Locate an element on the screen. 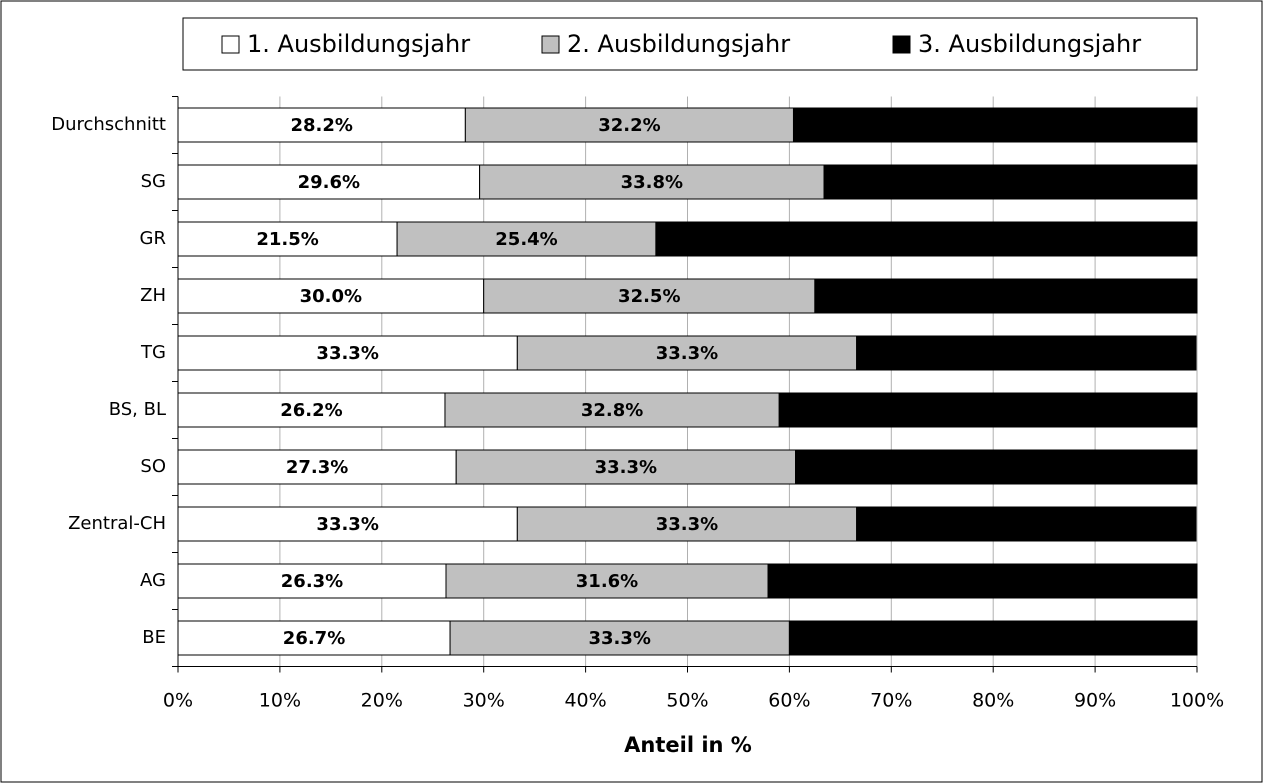  value-label: 28.2% is located at coordinates (321, 125).